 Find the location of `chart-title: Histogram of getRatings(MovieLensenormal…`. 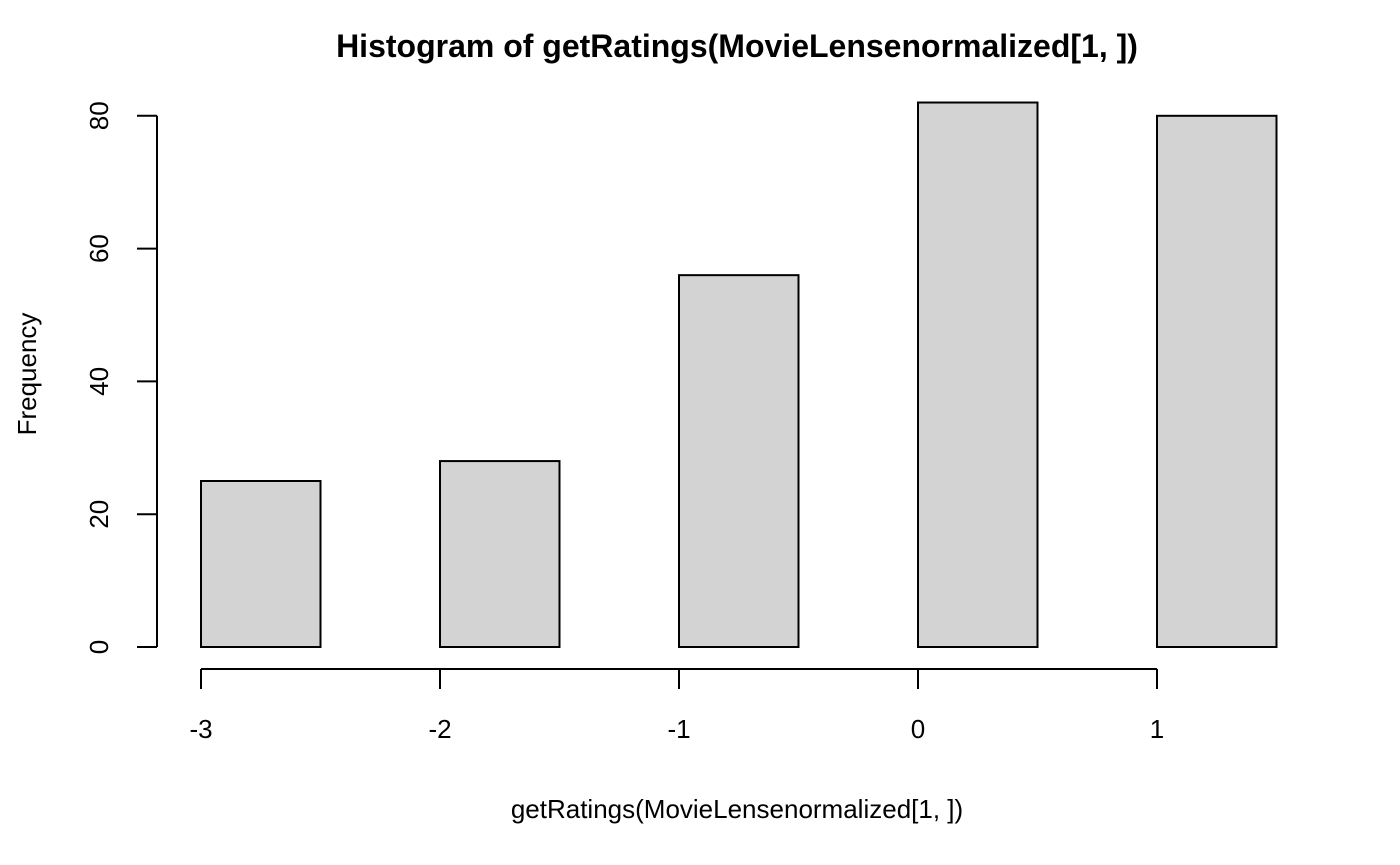

chart-title: Histogram of getRatings(MovieLensenormal… is located at coordinates (737, 46).